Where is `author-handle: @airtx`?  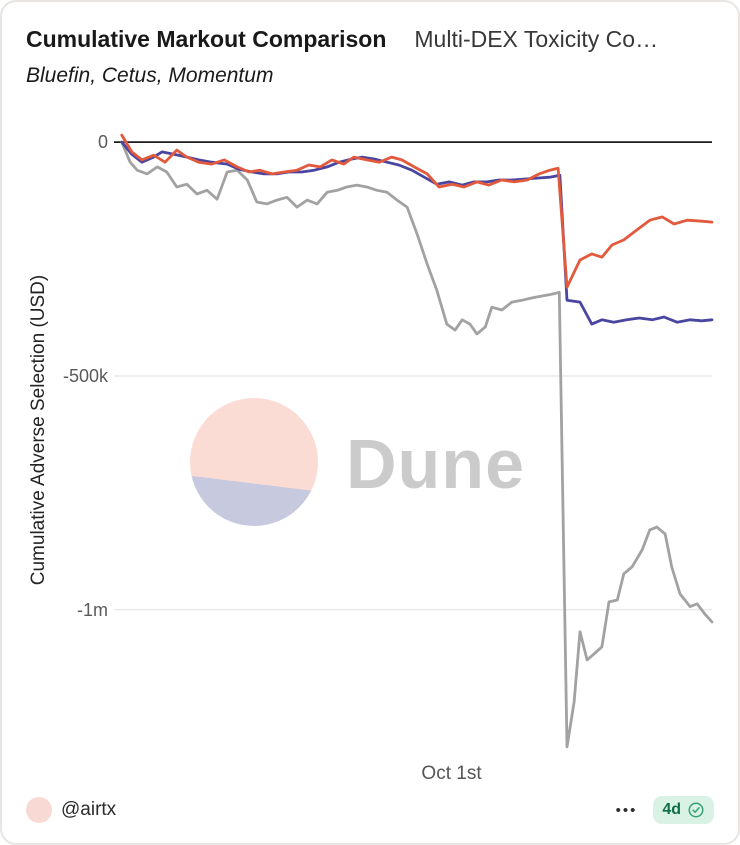
author-handle: @airtx is located at coordinates (89, 809).